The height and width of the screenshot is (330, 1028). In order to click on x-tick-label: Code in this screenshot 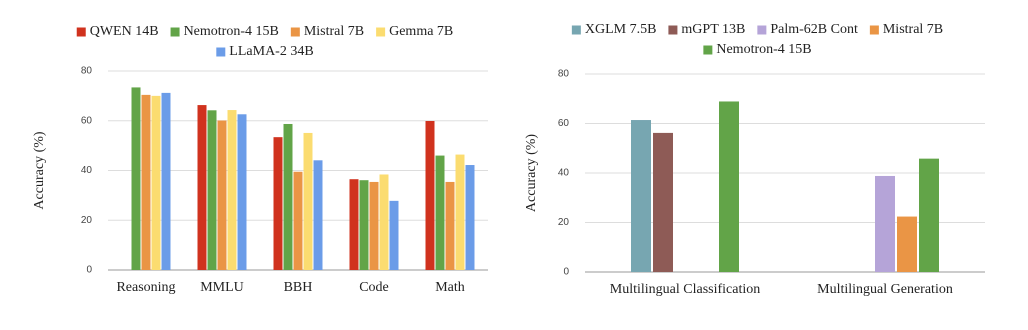, I will do `click(374, 287)`.